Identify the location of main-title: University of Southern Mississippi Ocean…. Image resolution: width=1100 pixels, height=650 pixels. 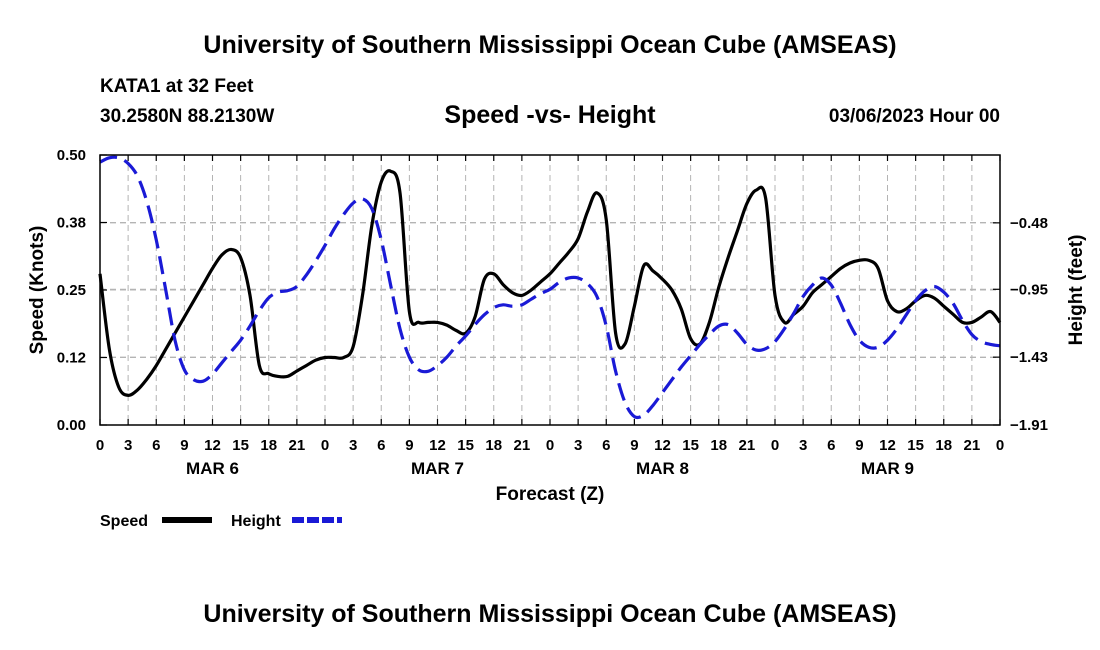
(550, 45).